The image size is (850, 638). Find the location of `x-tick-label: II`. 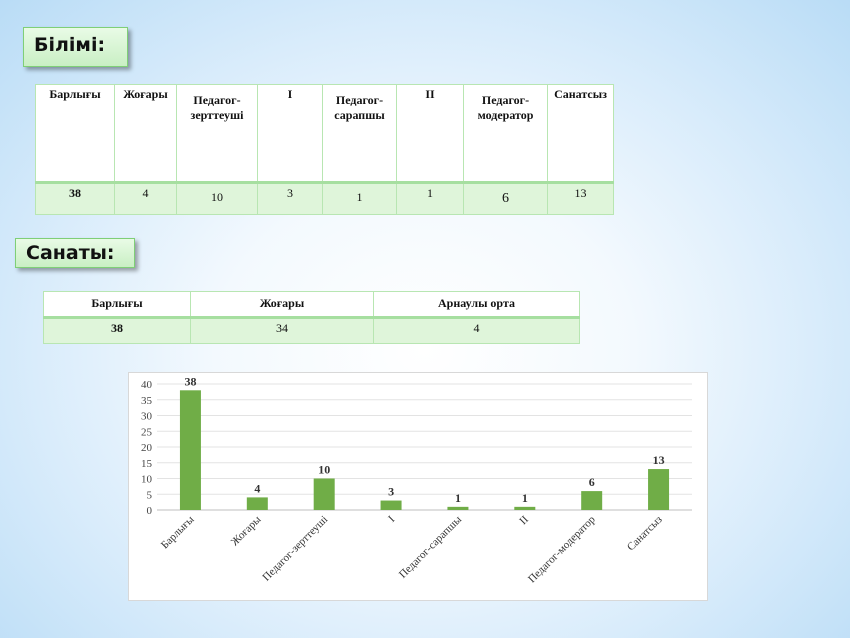

x-tick-label: II is located at coordinates (524, 520).